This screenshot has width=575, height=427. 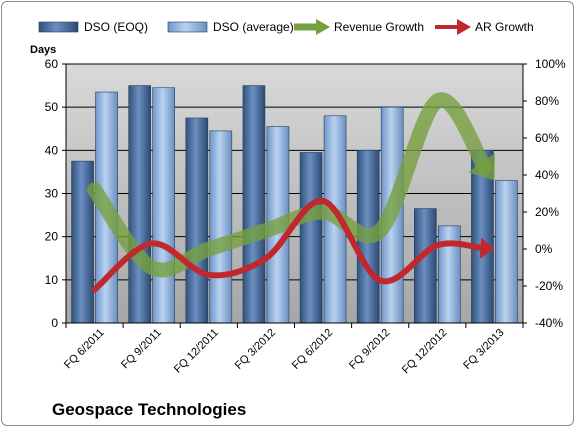 I want to click on legend-item: AR Growth, so click(x=484, y=27).